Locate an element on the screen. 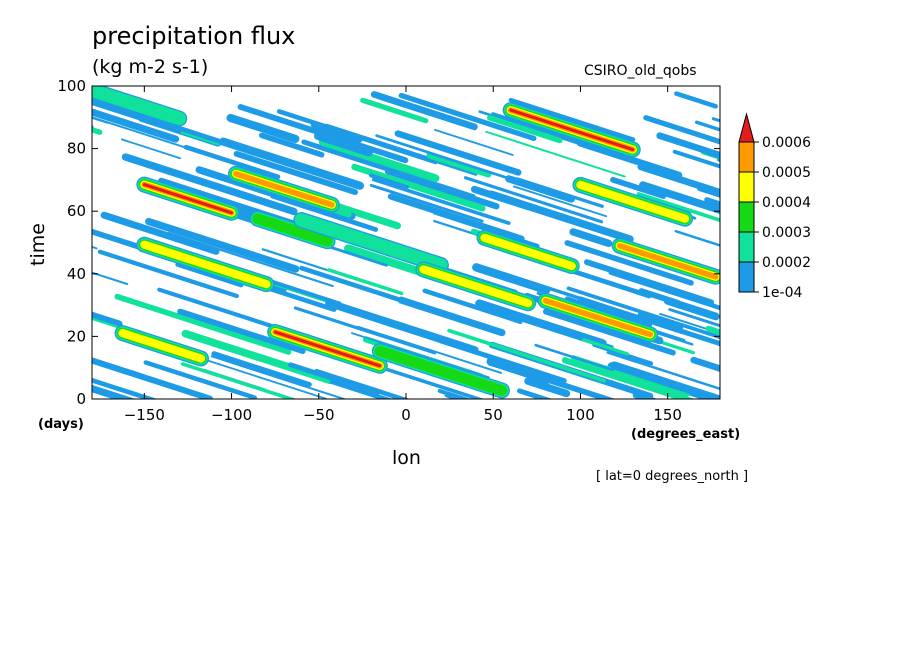 The image size is (904, 654). colorbar-label: 1e-04 is located at coordinates (782, 293).